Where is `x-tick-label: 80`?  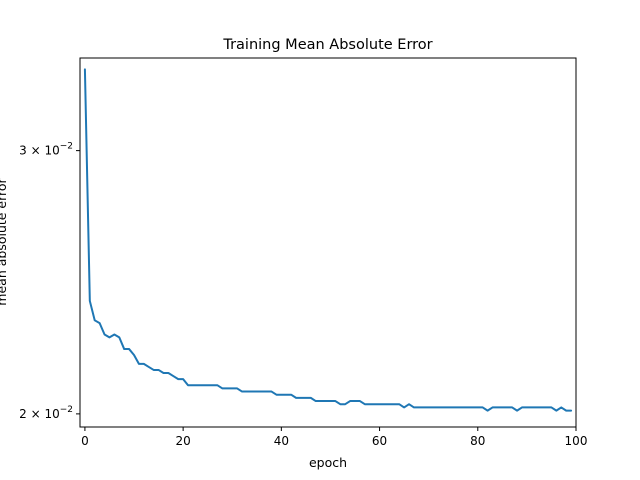 x-tick-label: 80 is located at coordinates (477, 441).